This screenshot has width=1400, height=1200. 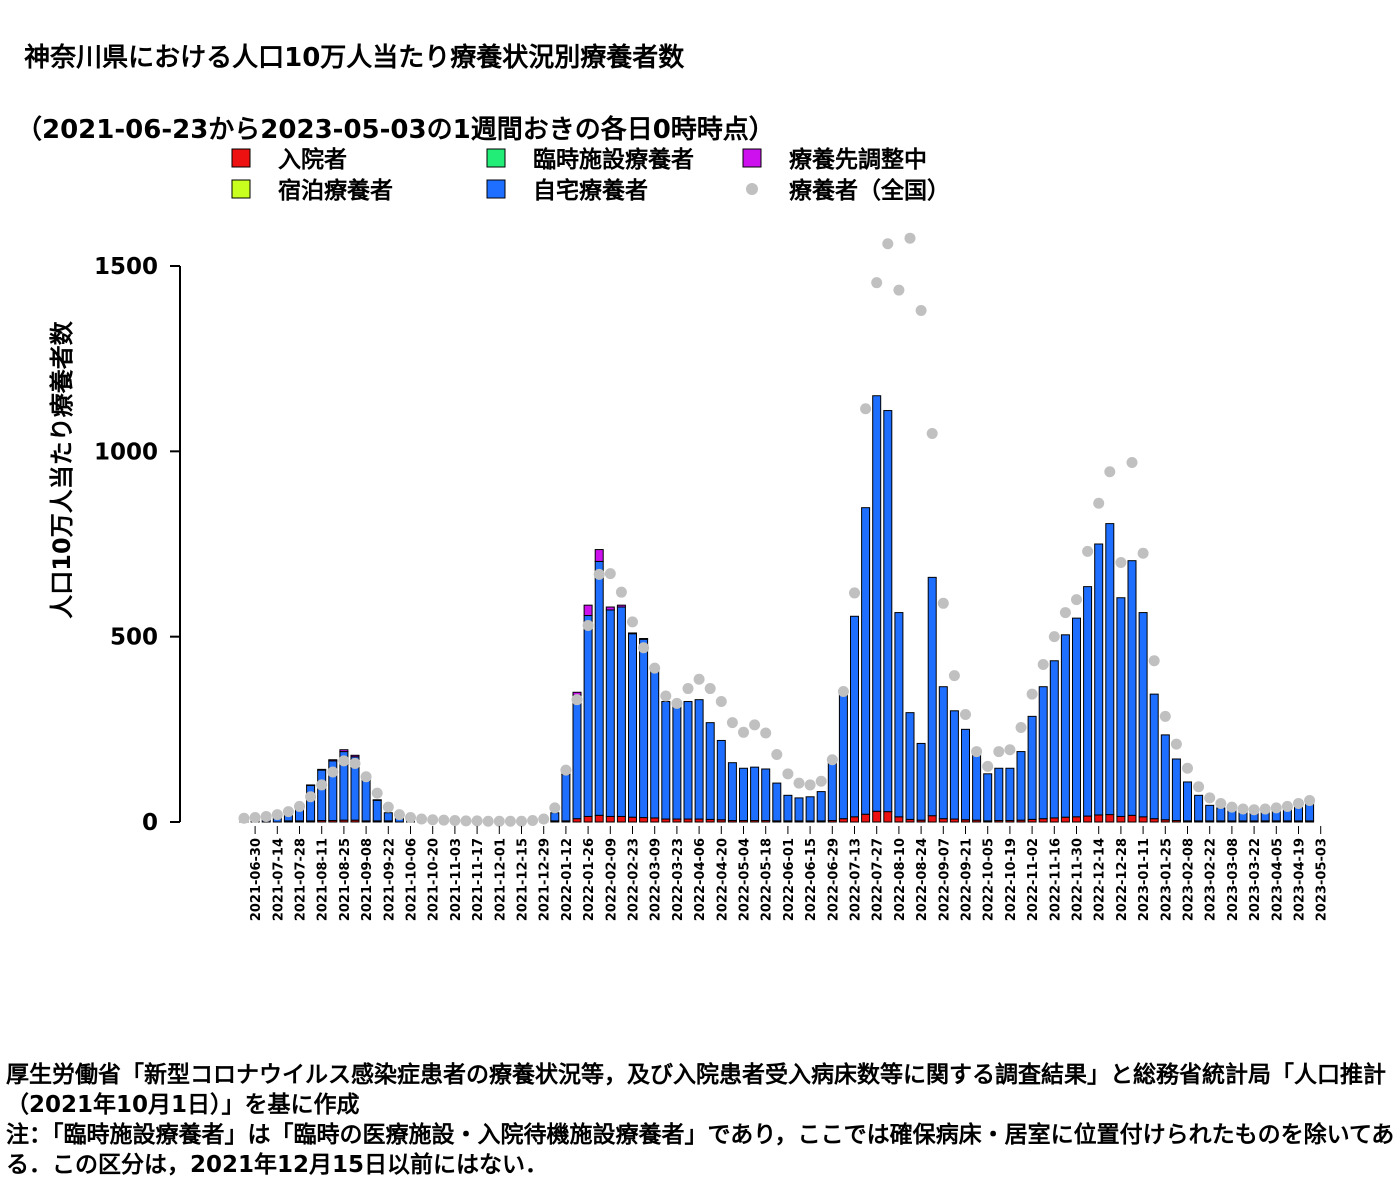 What do you see at coordinates (1233, 879) in the screenshot?
I see `x-tick-label: 2023-03-08` at bounding box center [1233, 879].